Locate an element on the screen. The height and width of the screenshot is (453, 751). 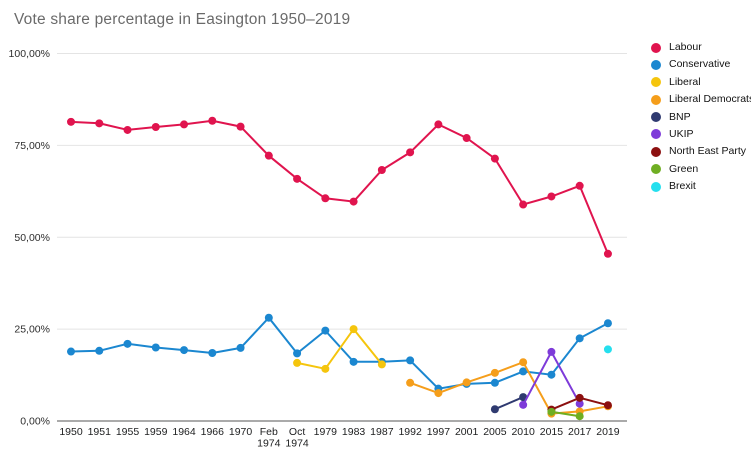
x-axis-label: Feb 1974 is located at coordinates (269, 438).